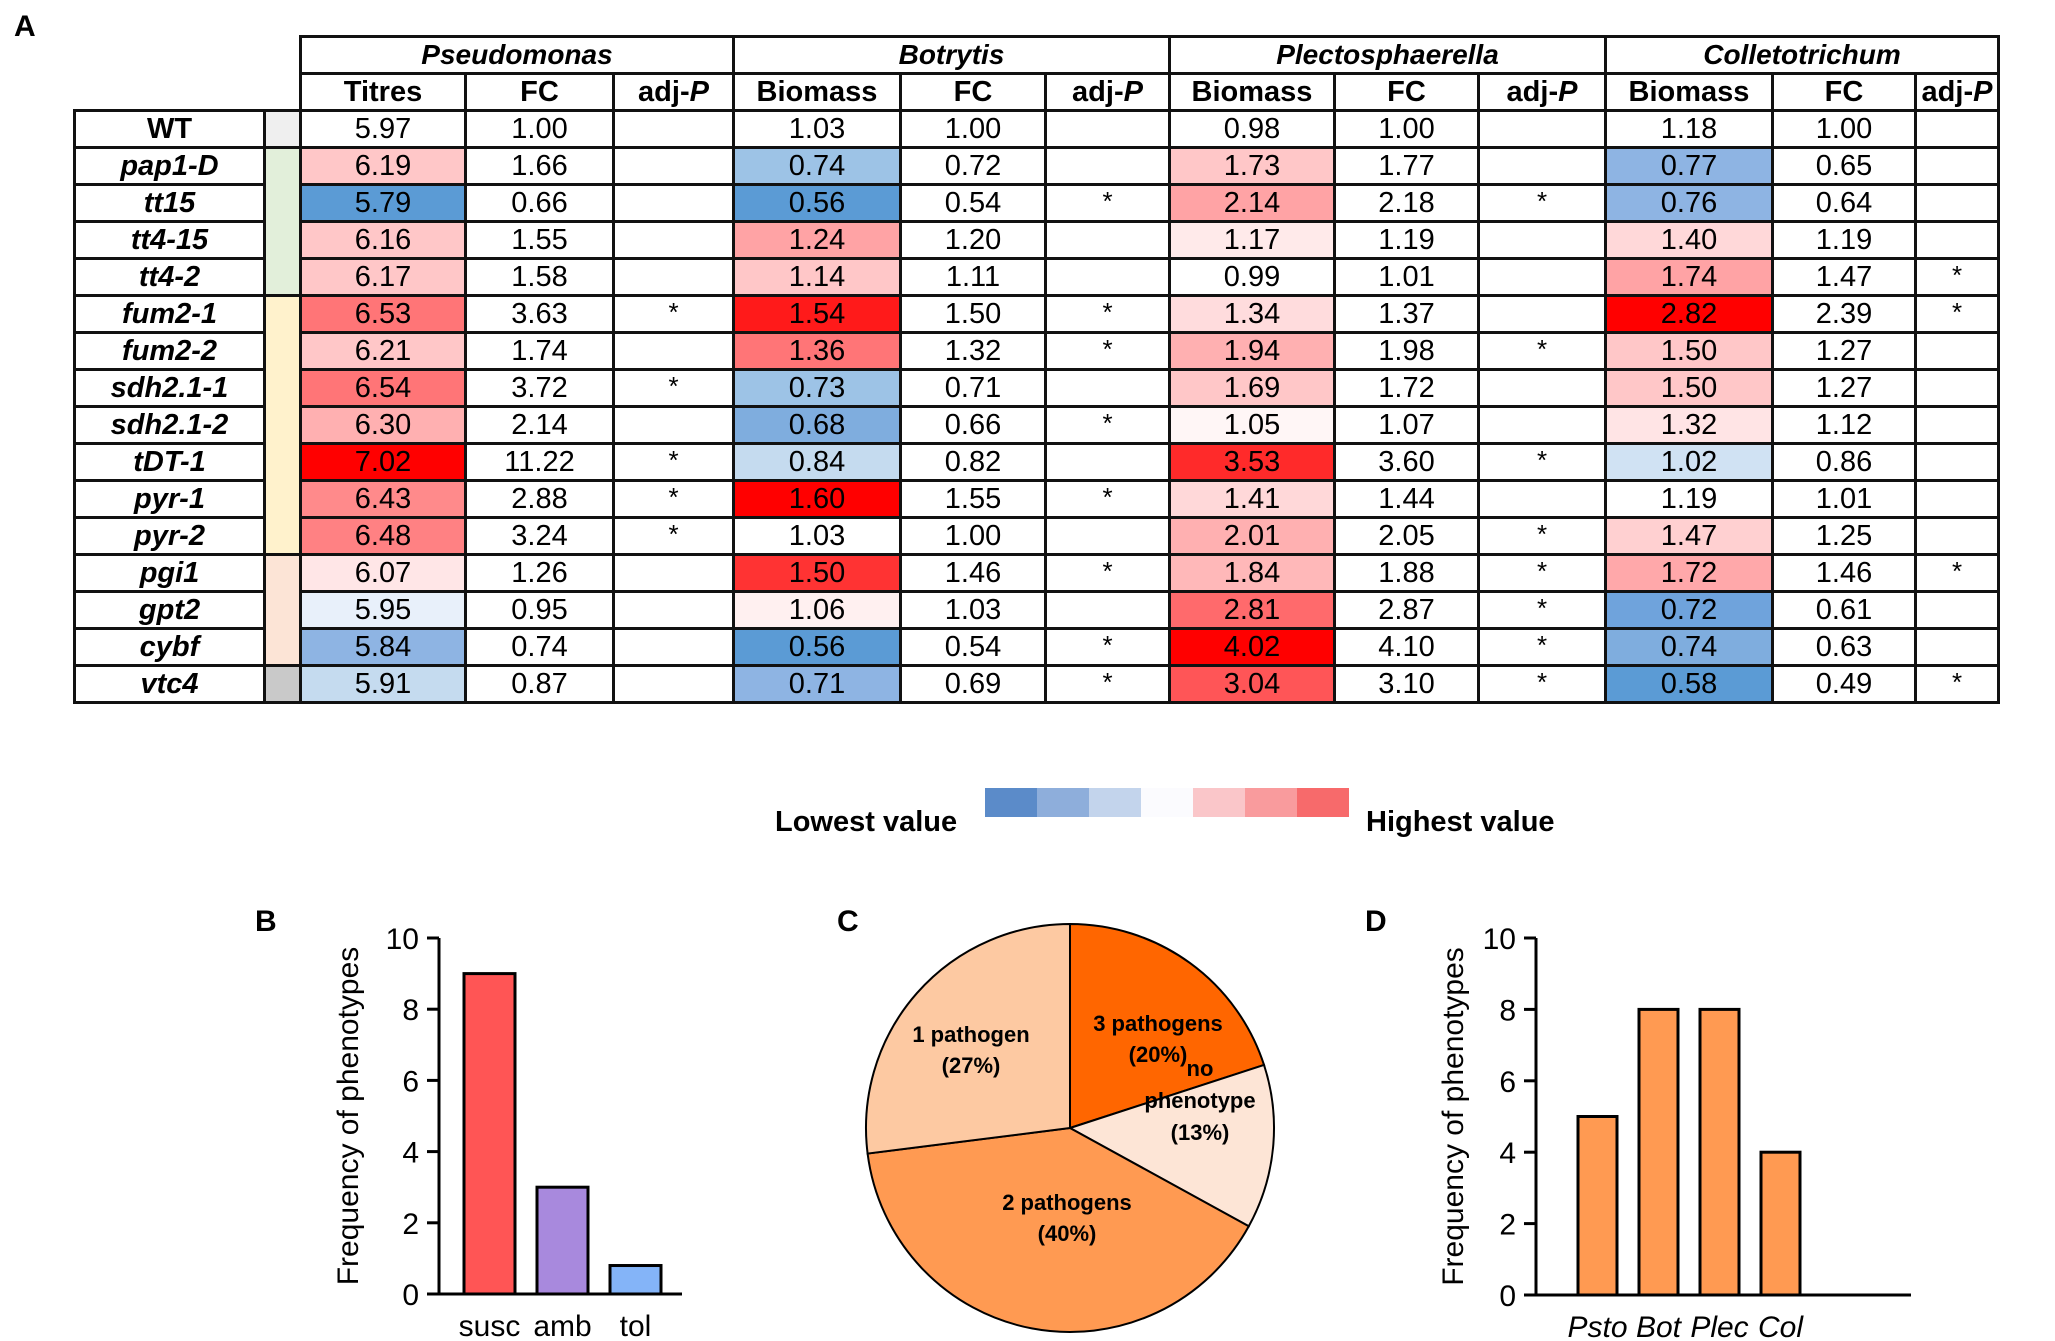 This screenshot has width=2055, height=1341. I want to click on value-cell: 1.17, so click(1252, 240).